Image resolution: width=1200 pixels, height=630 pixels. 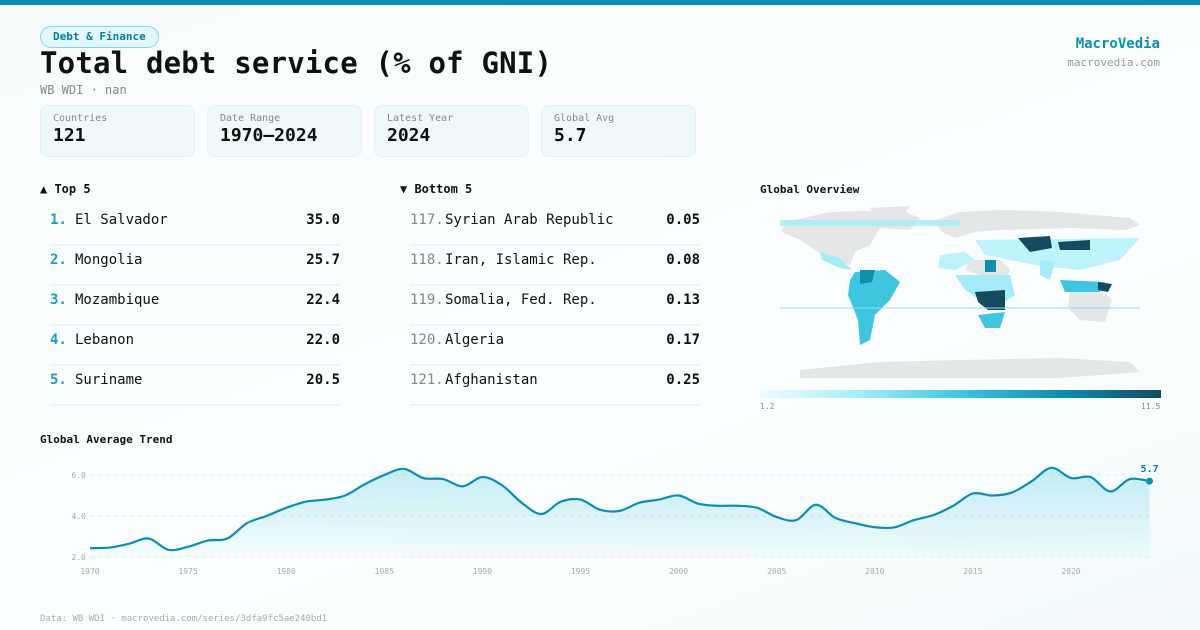 I want to click on country-name: Suriname, so click(x=109, y=380).